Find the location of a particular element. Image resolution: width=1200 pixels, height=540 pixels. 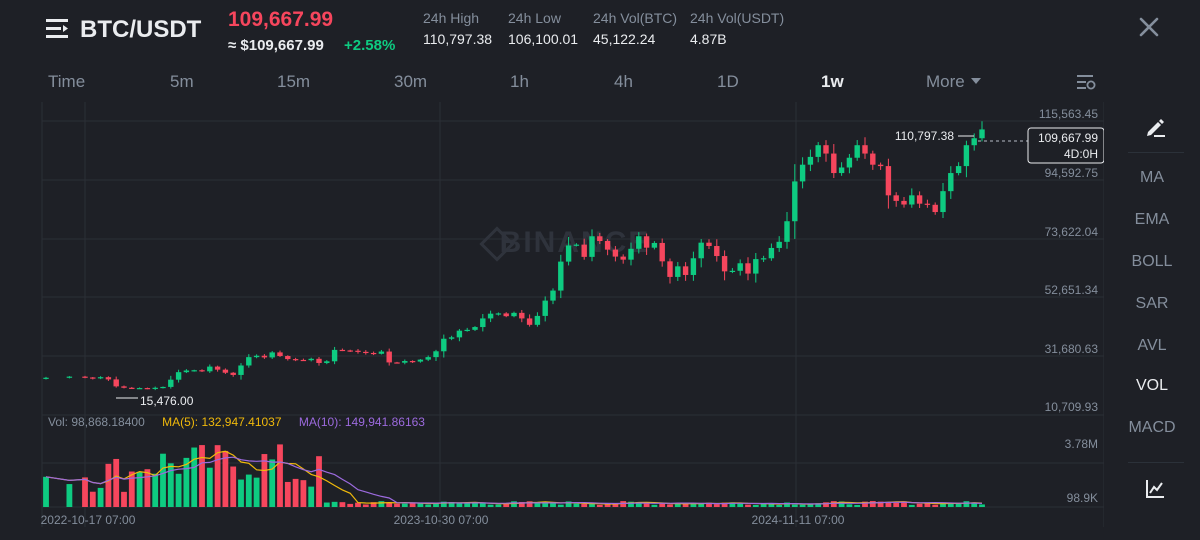

close-icon is located at coordinates (1149, 27).